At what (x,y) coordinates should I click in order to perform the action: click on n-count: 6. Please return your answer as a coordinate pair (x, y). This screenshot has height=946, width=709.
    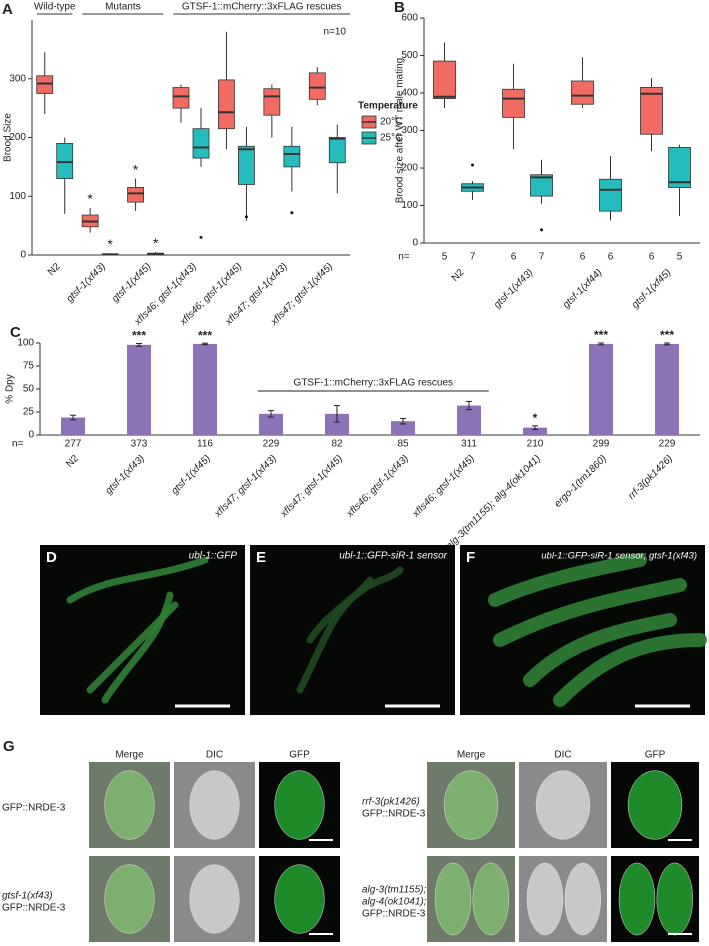
    Looking at the image, I should click on (514, 257).